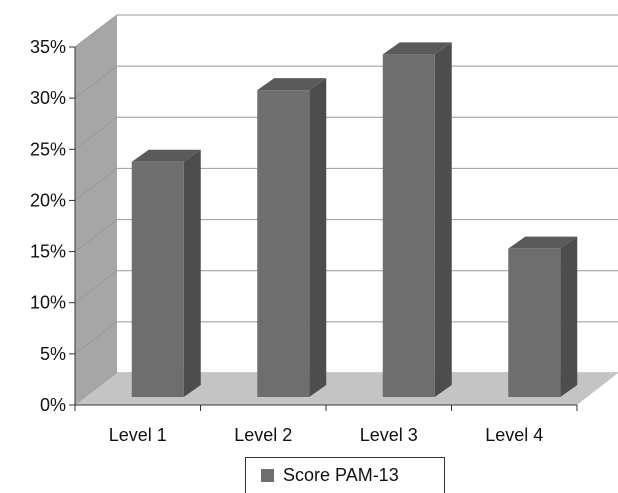  I want to click on y-tick-label: 10%, so click(48, 303).